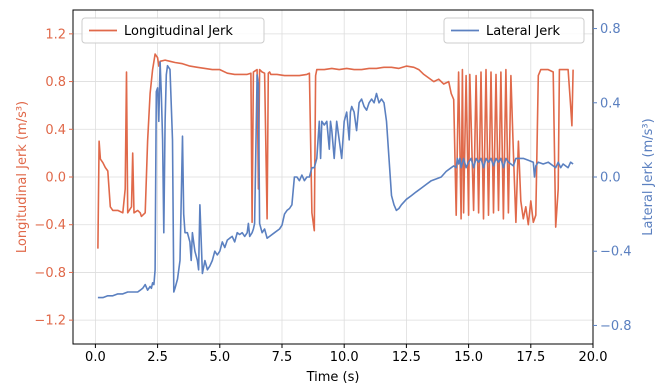 This screenshot has height=386, width=667. Describe the element at coordinates (178, 31) in the screenshot. I see `legend-label: Longitudinal Jerk` at that location.